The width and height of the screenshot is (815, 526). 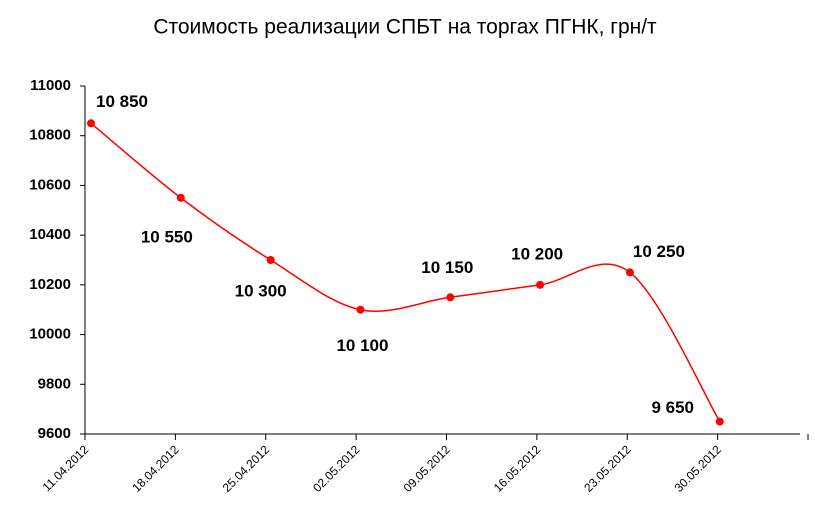 What do you see at coordinates (50, 234) in the screenshot?
I see `y-tick-label: 10400` at bounding box center [50, 234].